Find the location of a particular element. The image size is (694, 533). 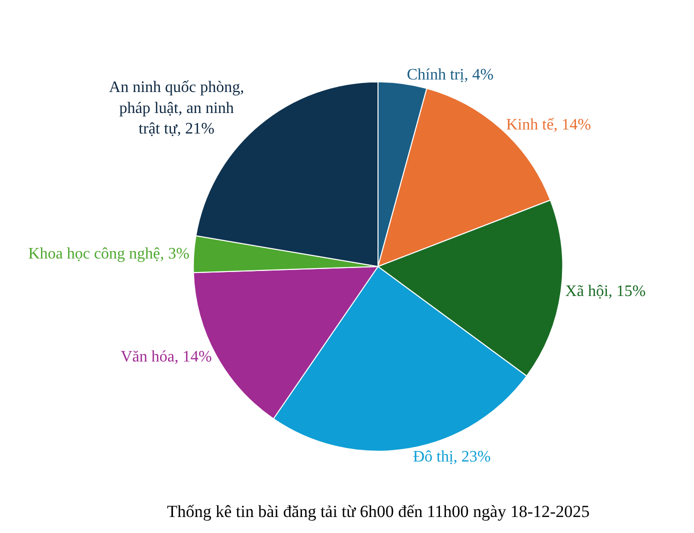

slice-label: Khoa học công nghệ, 3% is located at coordinates (109, 254).